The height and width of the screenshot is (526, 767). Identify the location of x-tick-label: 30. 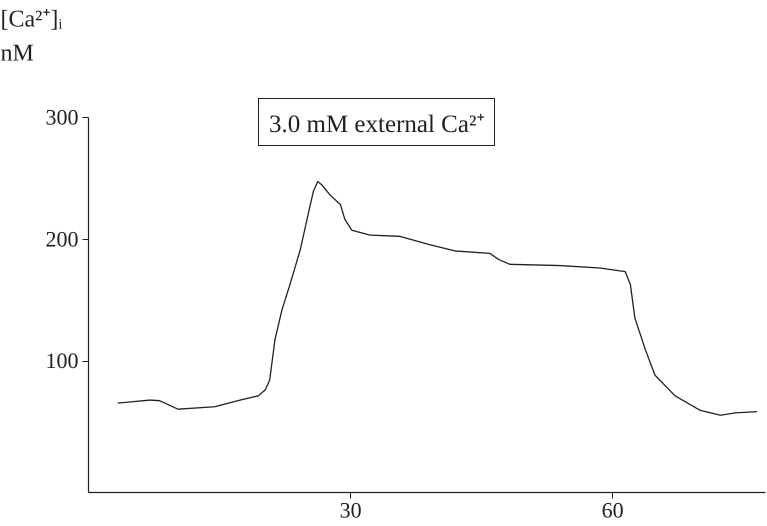
(351, 510).